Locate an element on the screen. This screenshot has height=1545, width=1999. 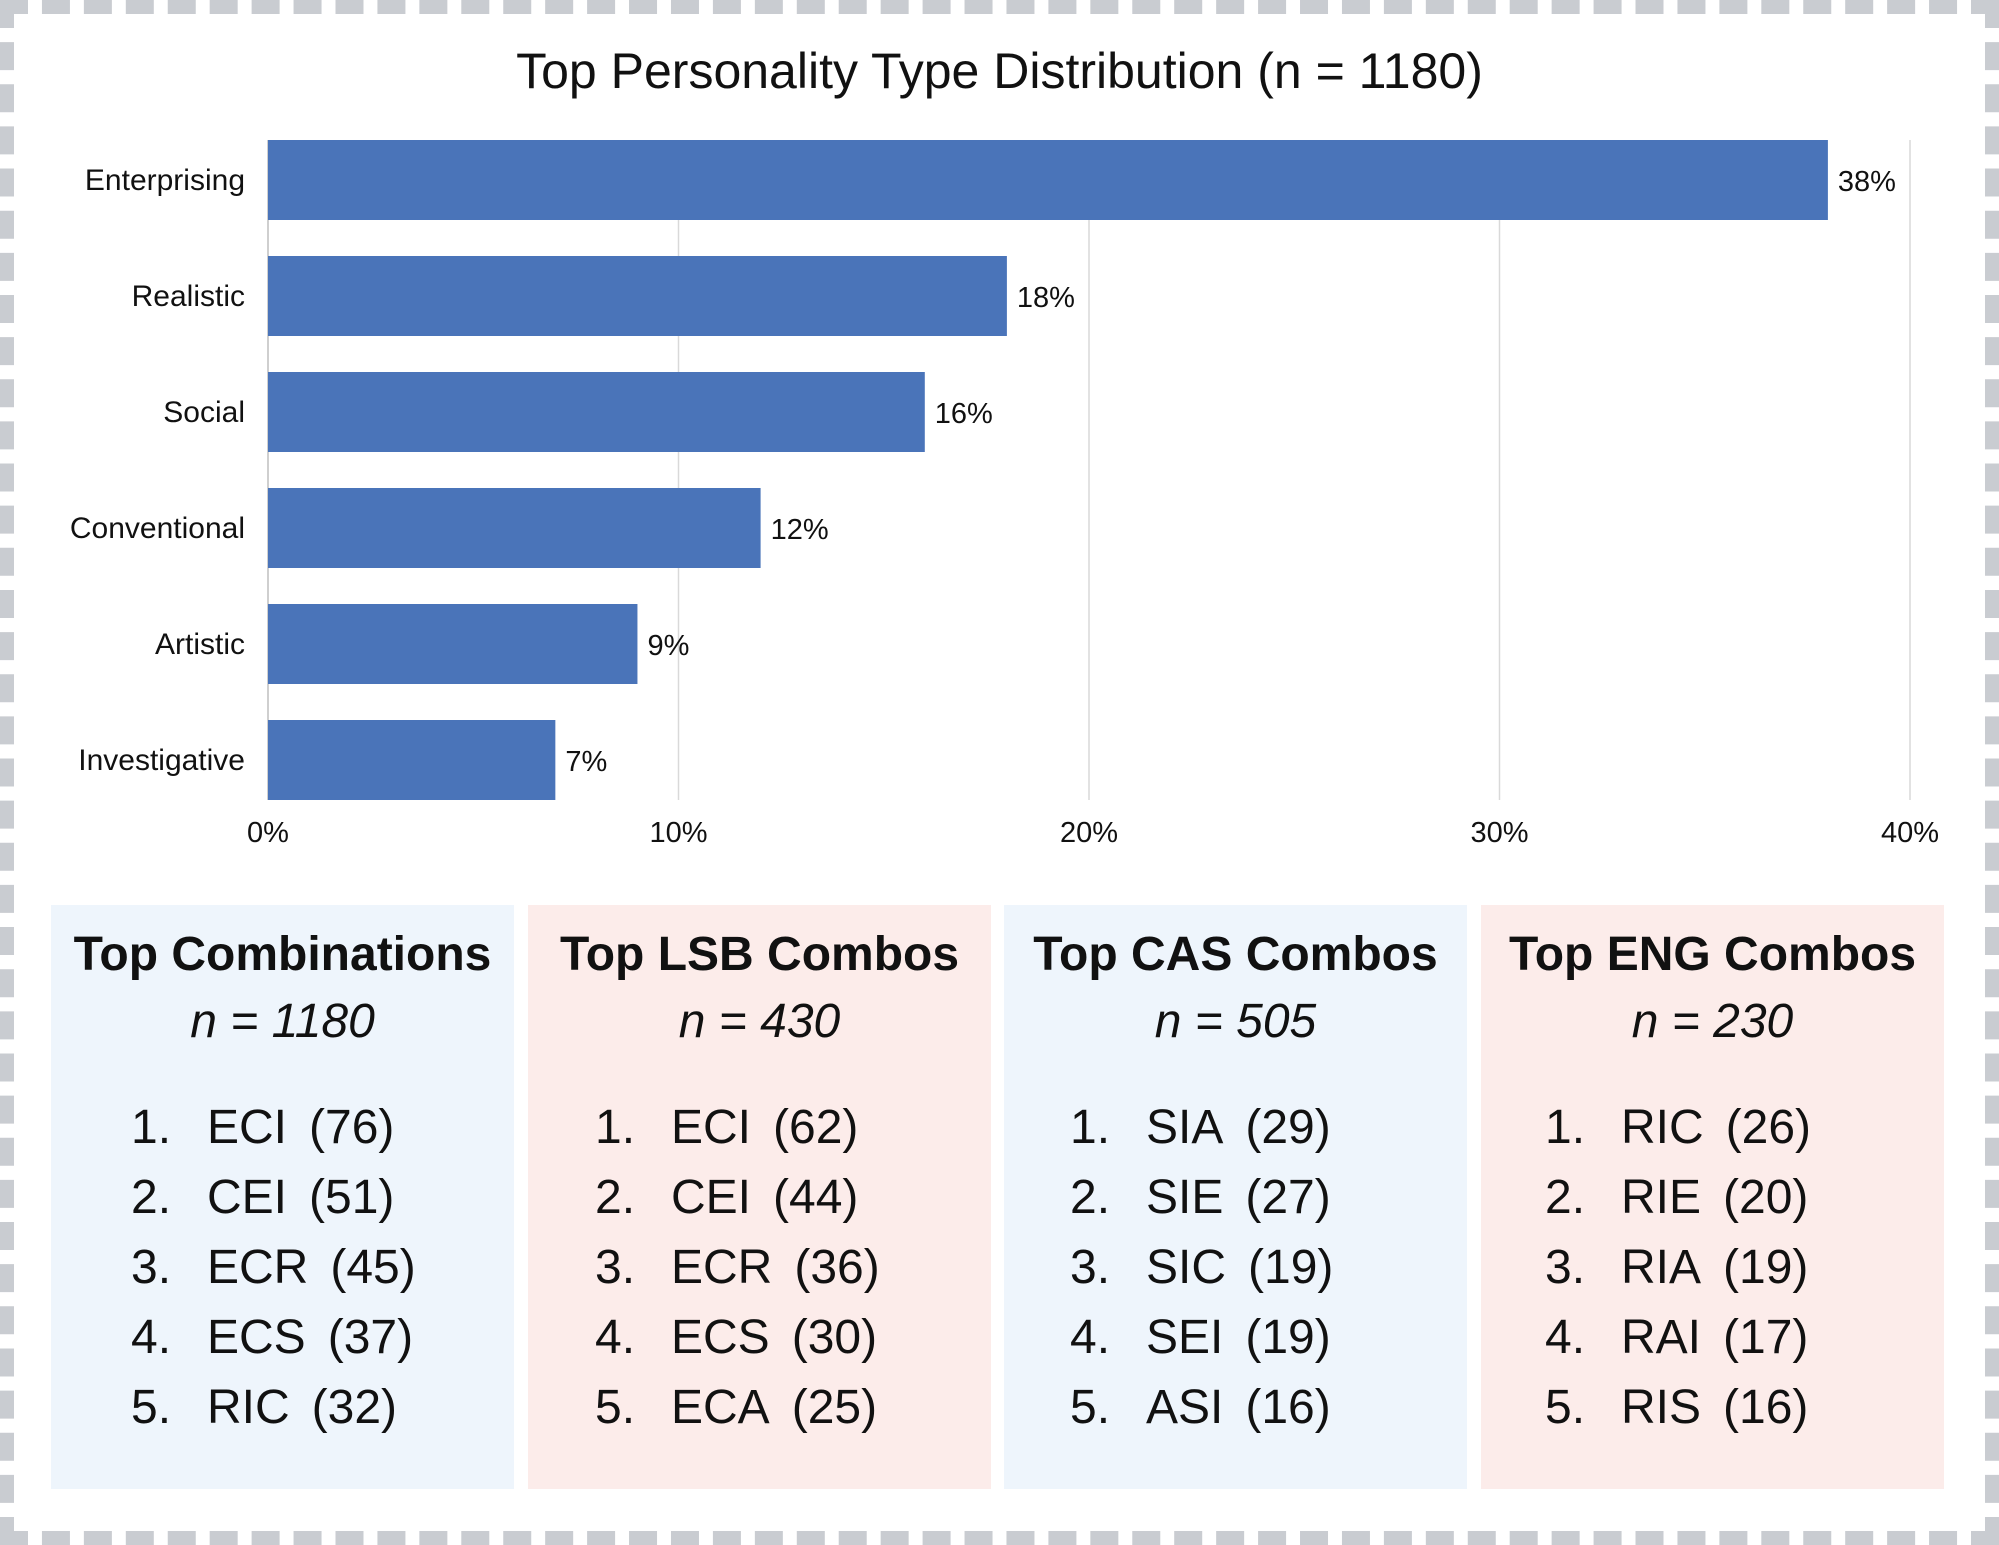
list-item: 4. ECS (30) is located at coordinates (793, 1338).